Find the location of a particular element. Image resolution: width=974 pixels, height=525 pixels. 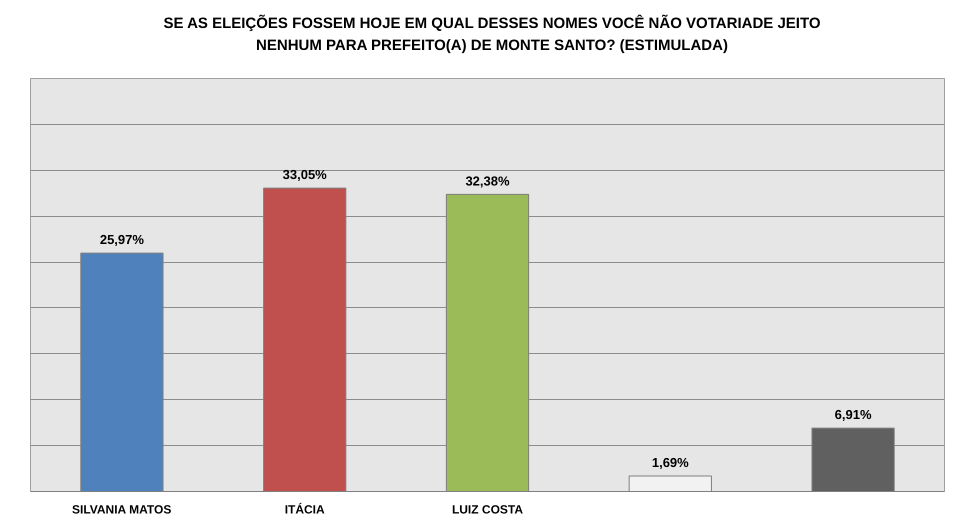

x-tick-label: SILVANIA MATOS is located at coordinates (122, 509).